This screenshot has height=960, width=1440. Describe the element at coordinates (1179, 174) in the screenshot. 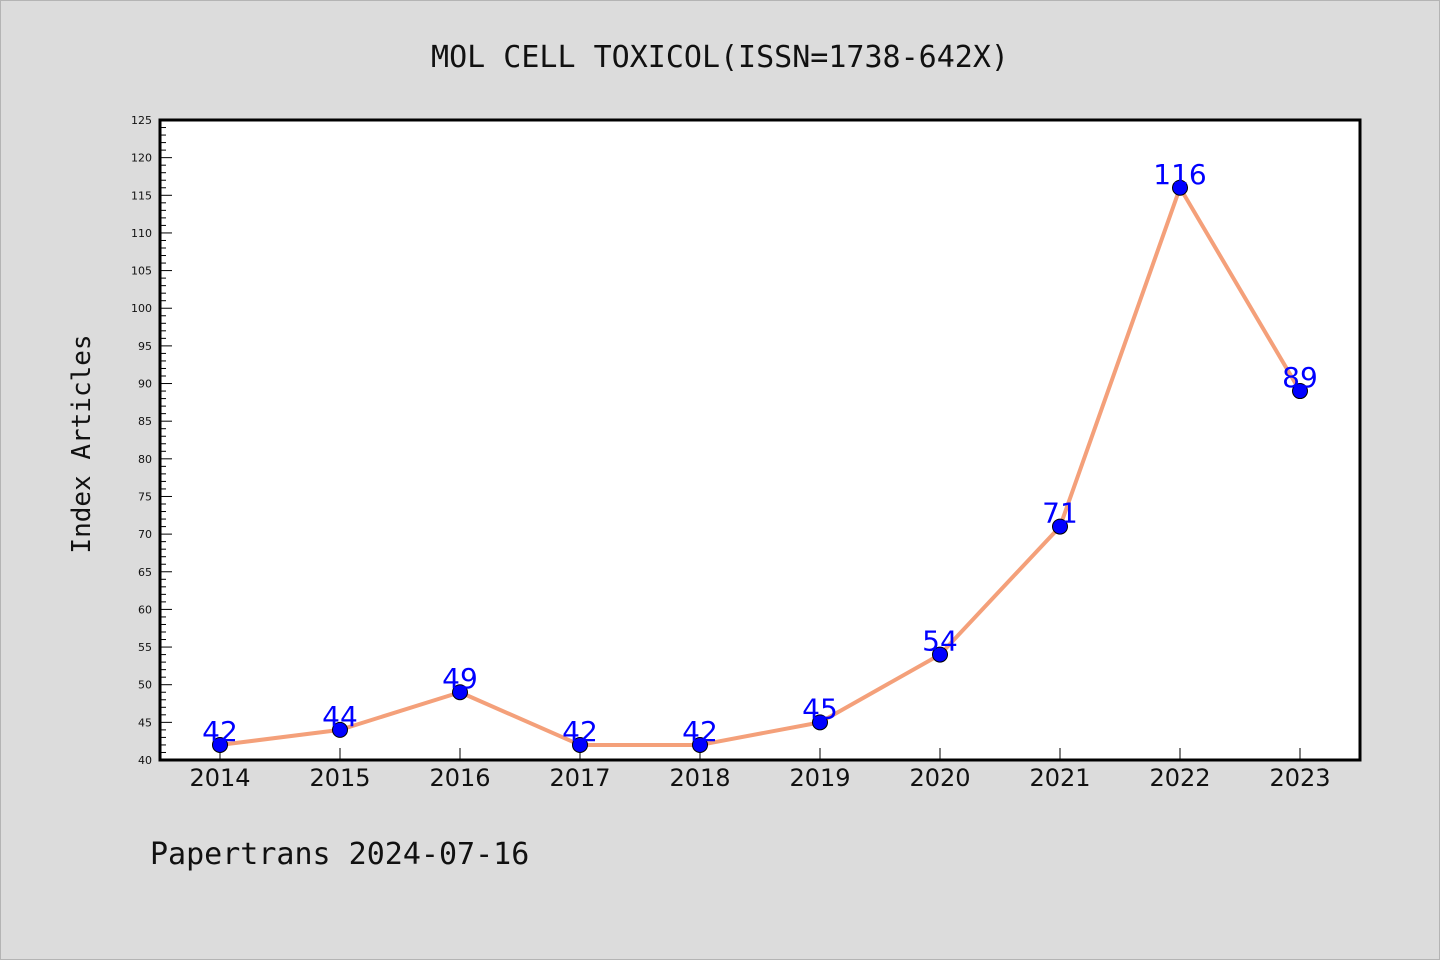

I see `data-label: 116` at that location.